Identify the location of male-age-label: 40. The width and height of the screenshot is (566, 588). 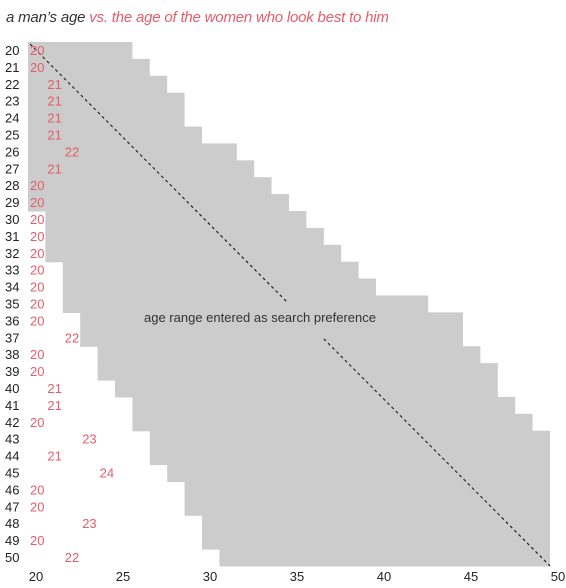
(12, 388).